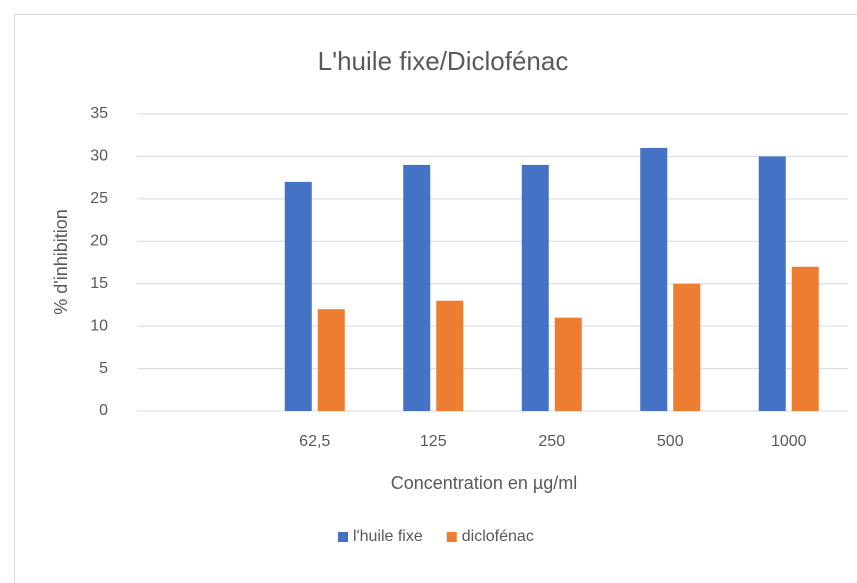  Describe the element at coordinates (99, 325) in the screenshot. I see `y-tick-label: 10` at that location.